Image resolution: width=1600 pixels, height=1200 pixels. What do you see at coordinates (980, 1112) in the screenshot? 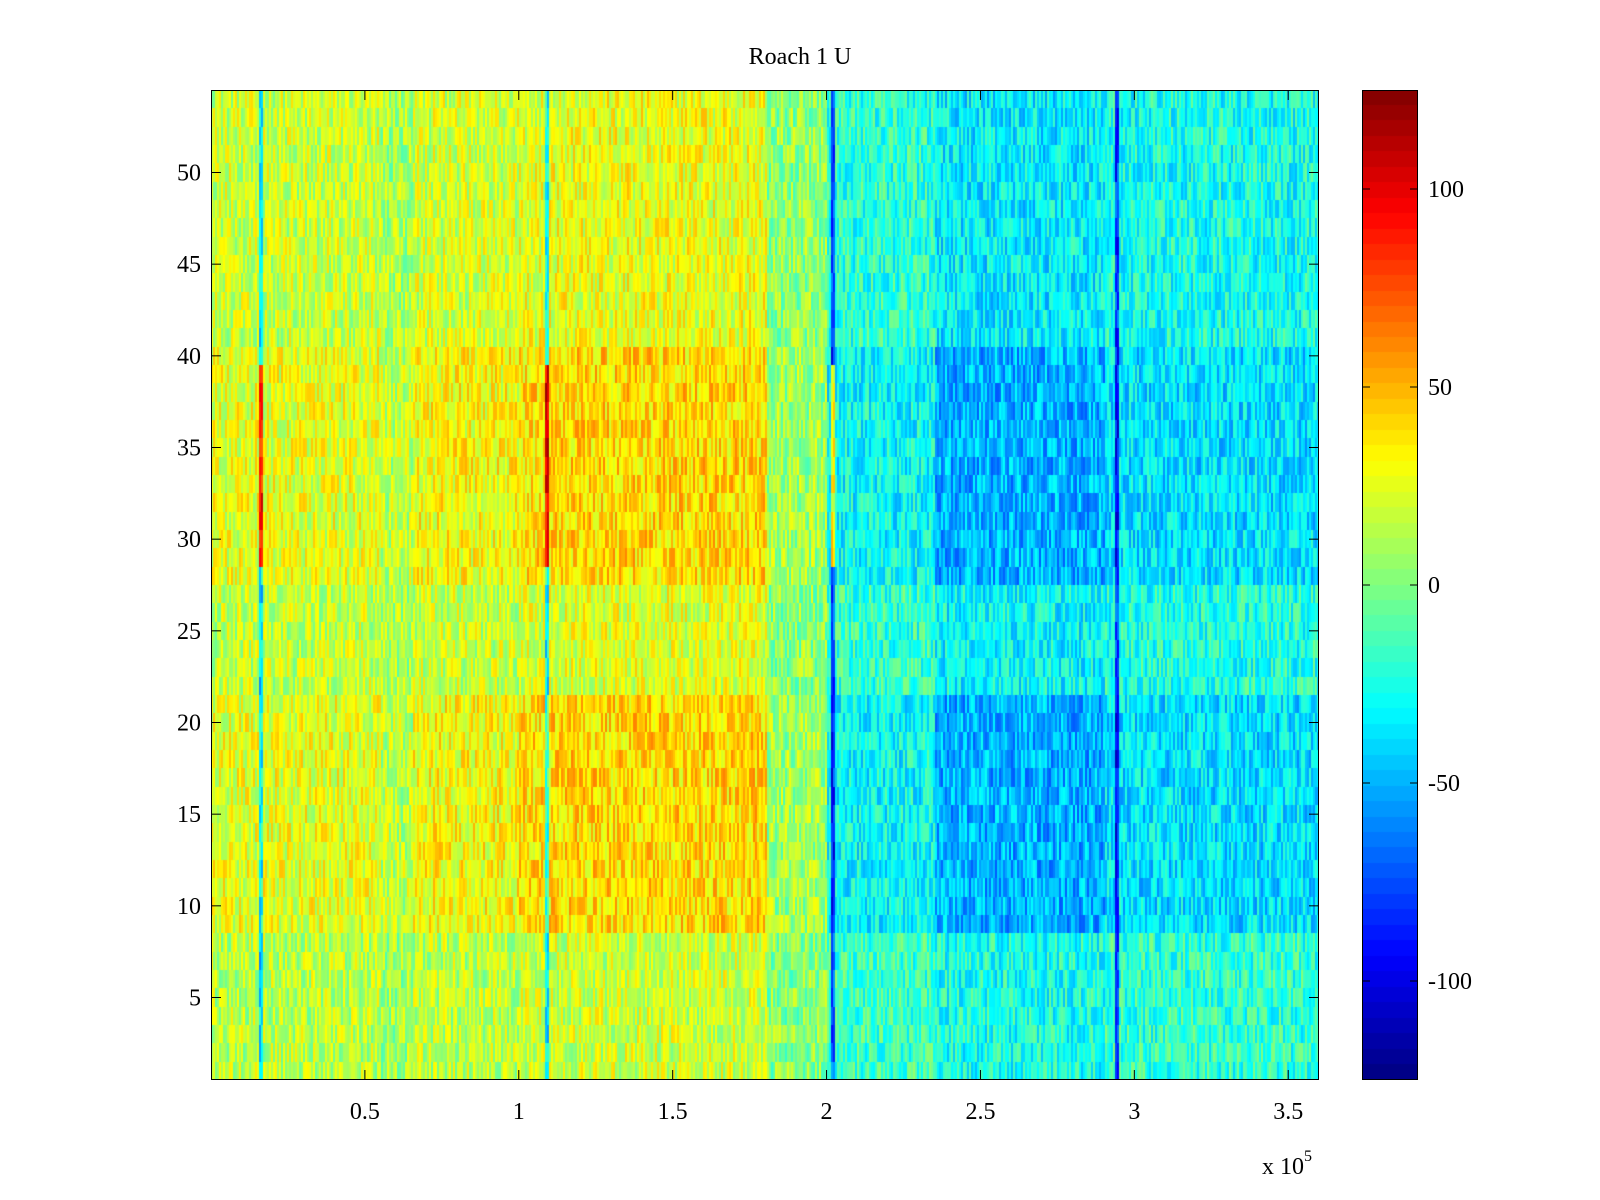
I see `x-tick-label: 2.5` at bounding box center [980, 1112].